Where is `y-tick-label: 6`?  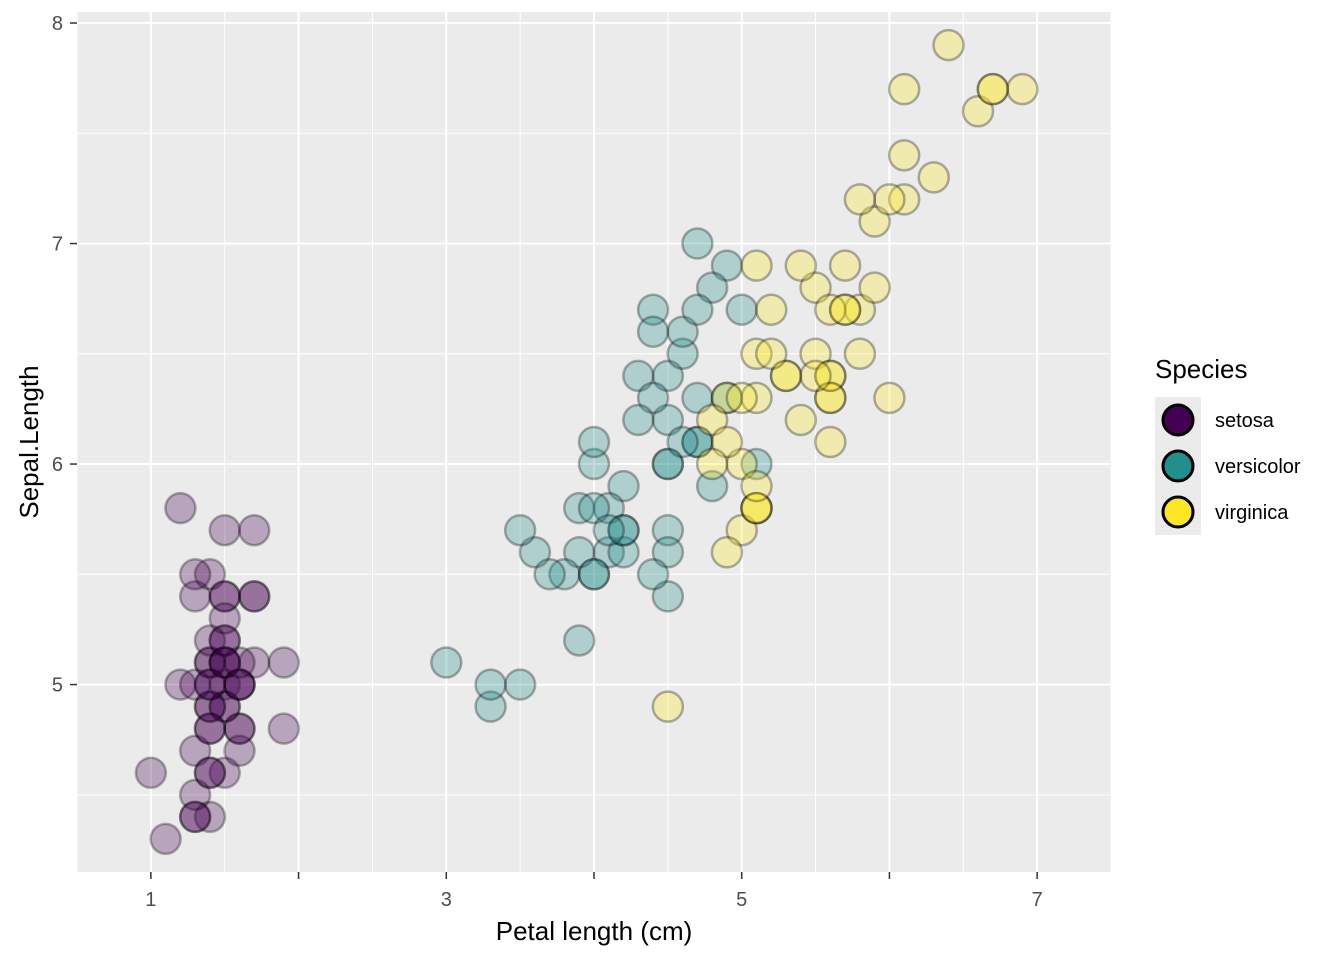
y-tick-label: 6 is located at coordinates (57, 465).